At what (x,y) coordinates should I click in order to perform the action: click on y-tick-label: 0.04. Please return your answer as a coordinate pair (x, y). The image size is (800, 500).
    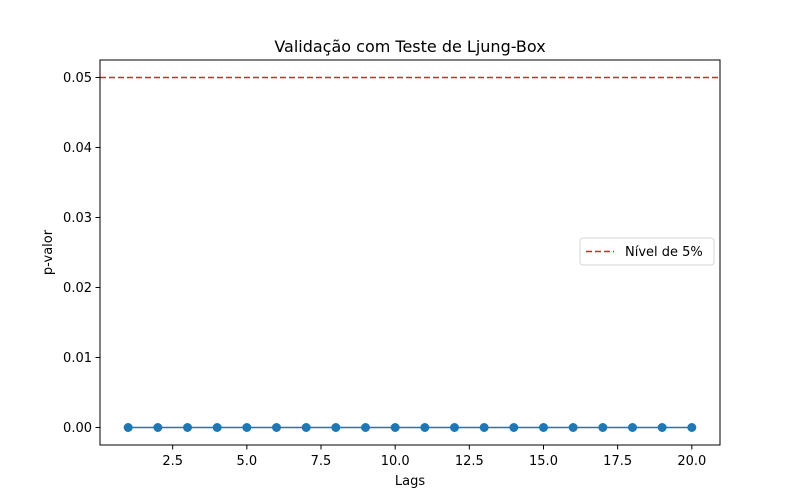
    Looking at the image, I should click on (77, 148).